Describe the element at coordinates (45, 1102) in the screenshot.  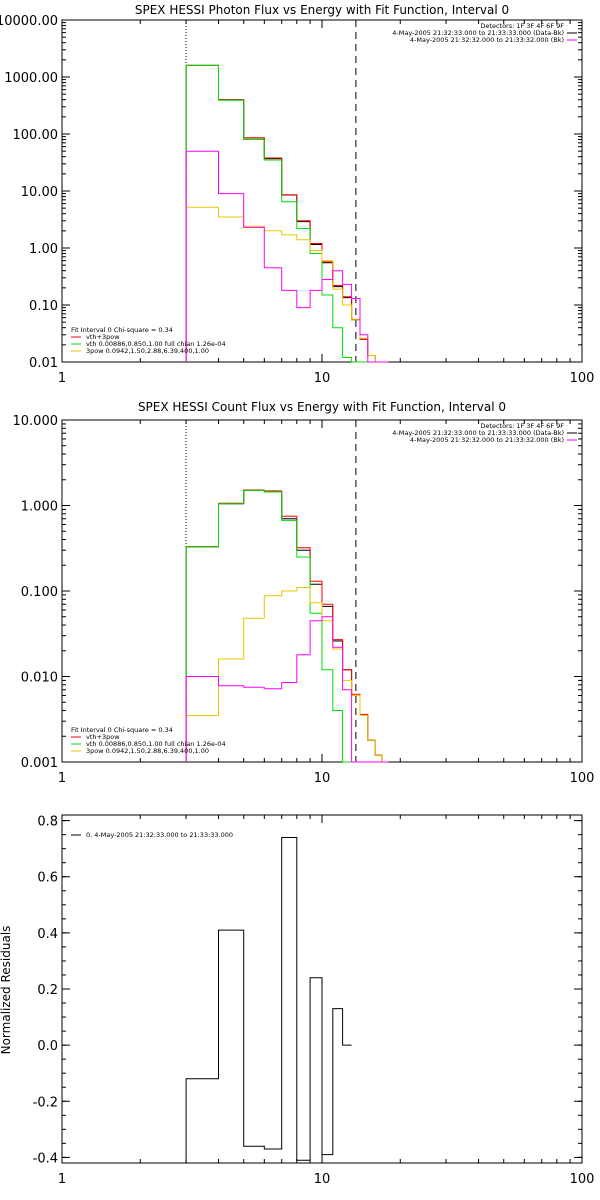
I see `y-tick-label: -0.2` at that location.